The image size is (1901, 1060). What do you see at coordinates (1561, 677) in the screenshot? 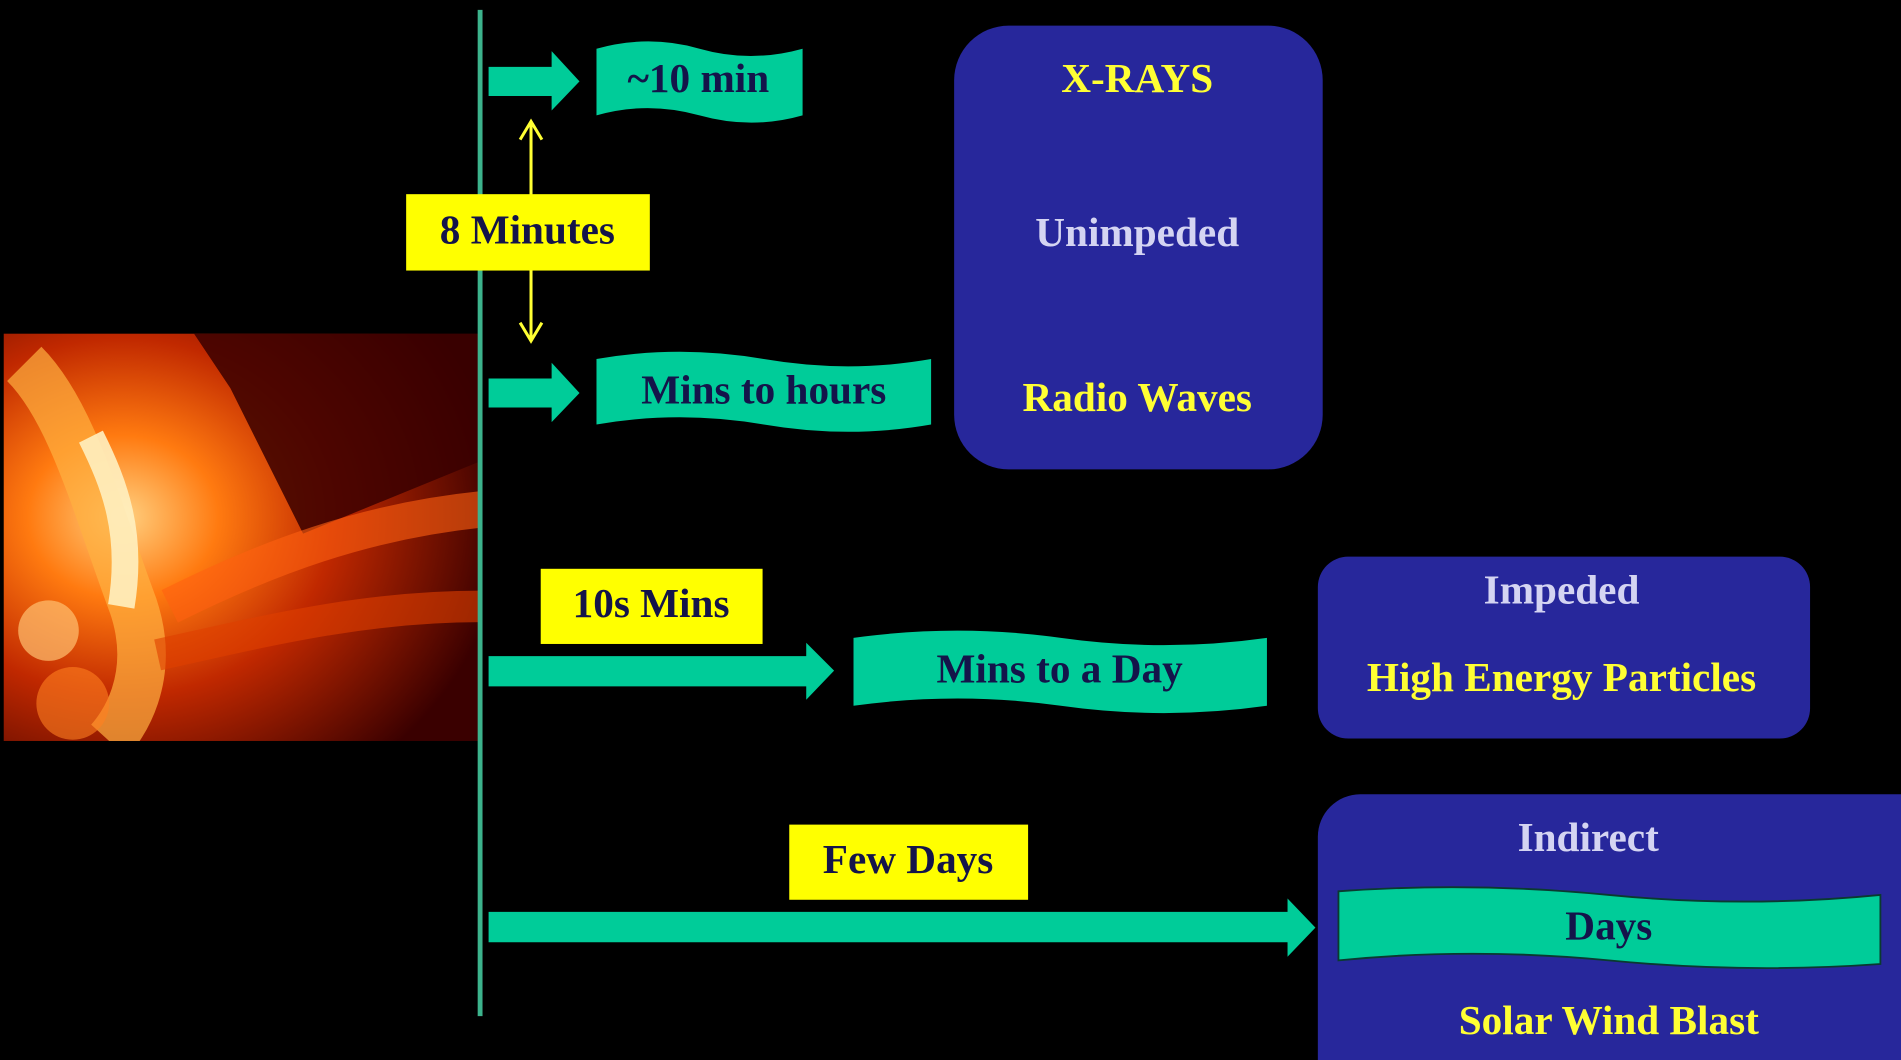
I see `box-line: High Energy Particles` at bounding box center [1561, 677].